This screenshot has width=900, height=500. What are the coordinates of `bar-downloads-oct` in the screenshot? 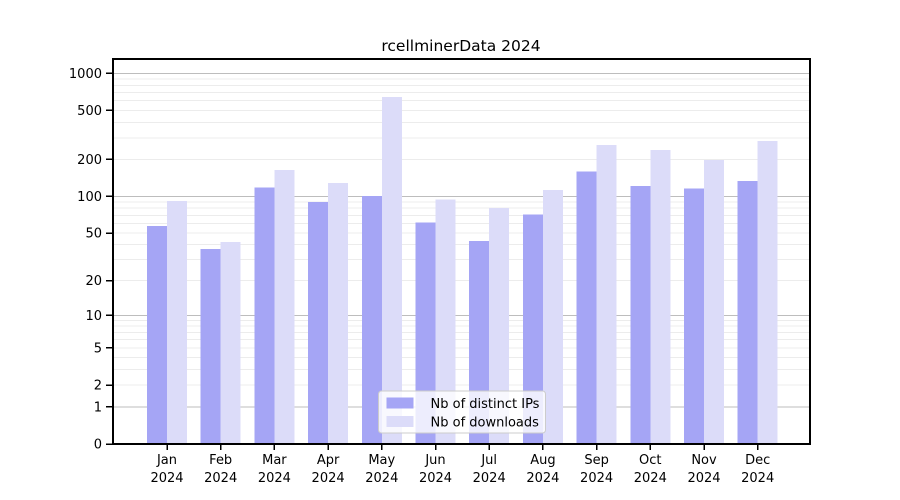 It's located at (660, 297).